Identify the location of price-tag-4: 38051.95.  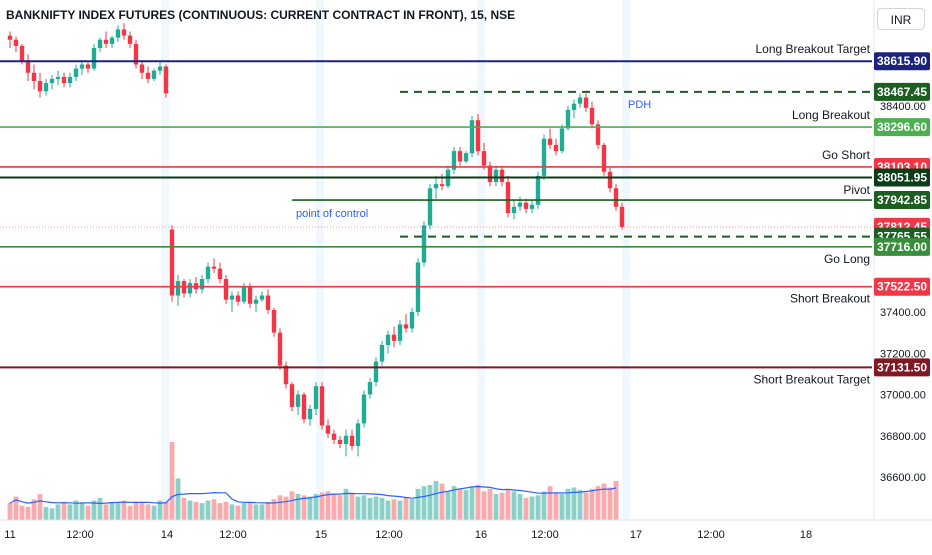
(902, 178).